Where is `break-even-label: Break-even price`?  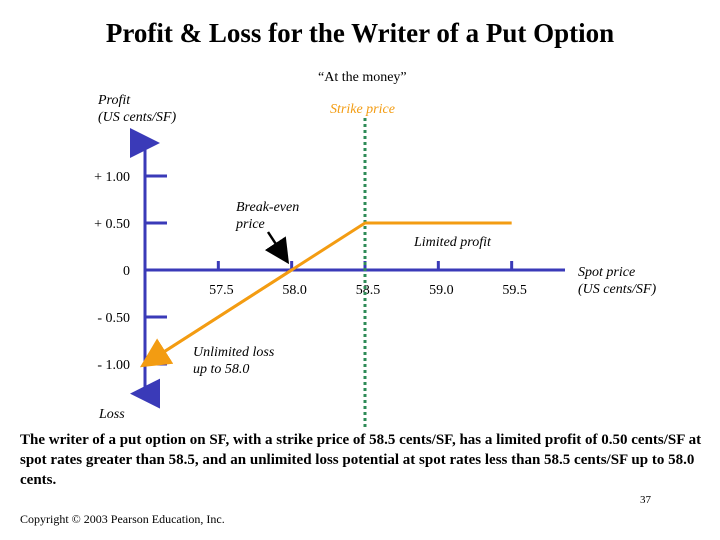 break-even-label: Break-even price is located at coordinates (267, 216).